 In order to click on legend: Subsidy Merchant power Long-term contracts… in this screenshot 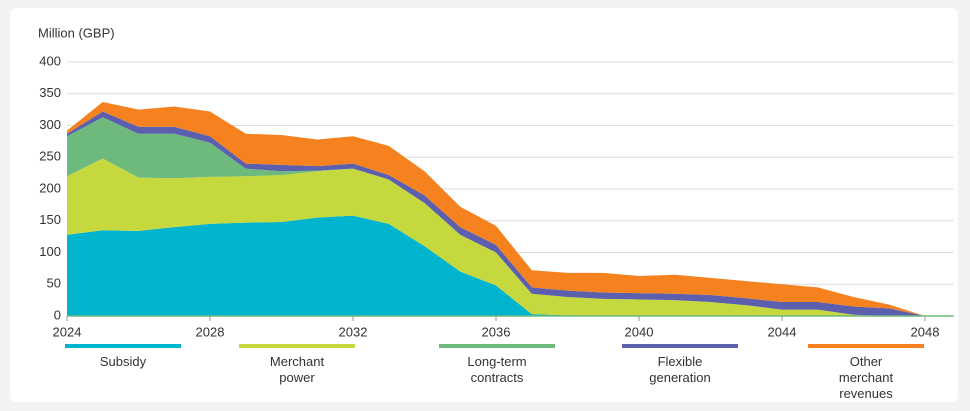, I will do `click(485, 374)`.